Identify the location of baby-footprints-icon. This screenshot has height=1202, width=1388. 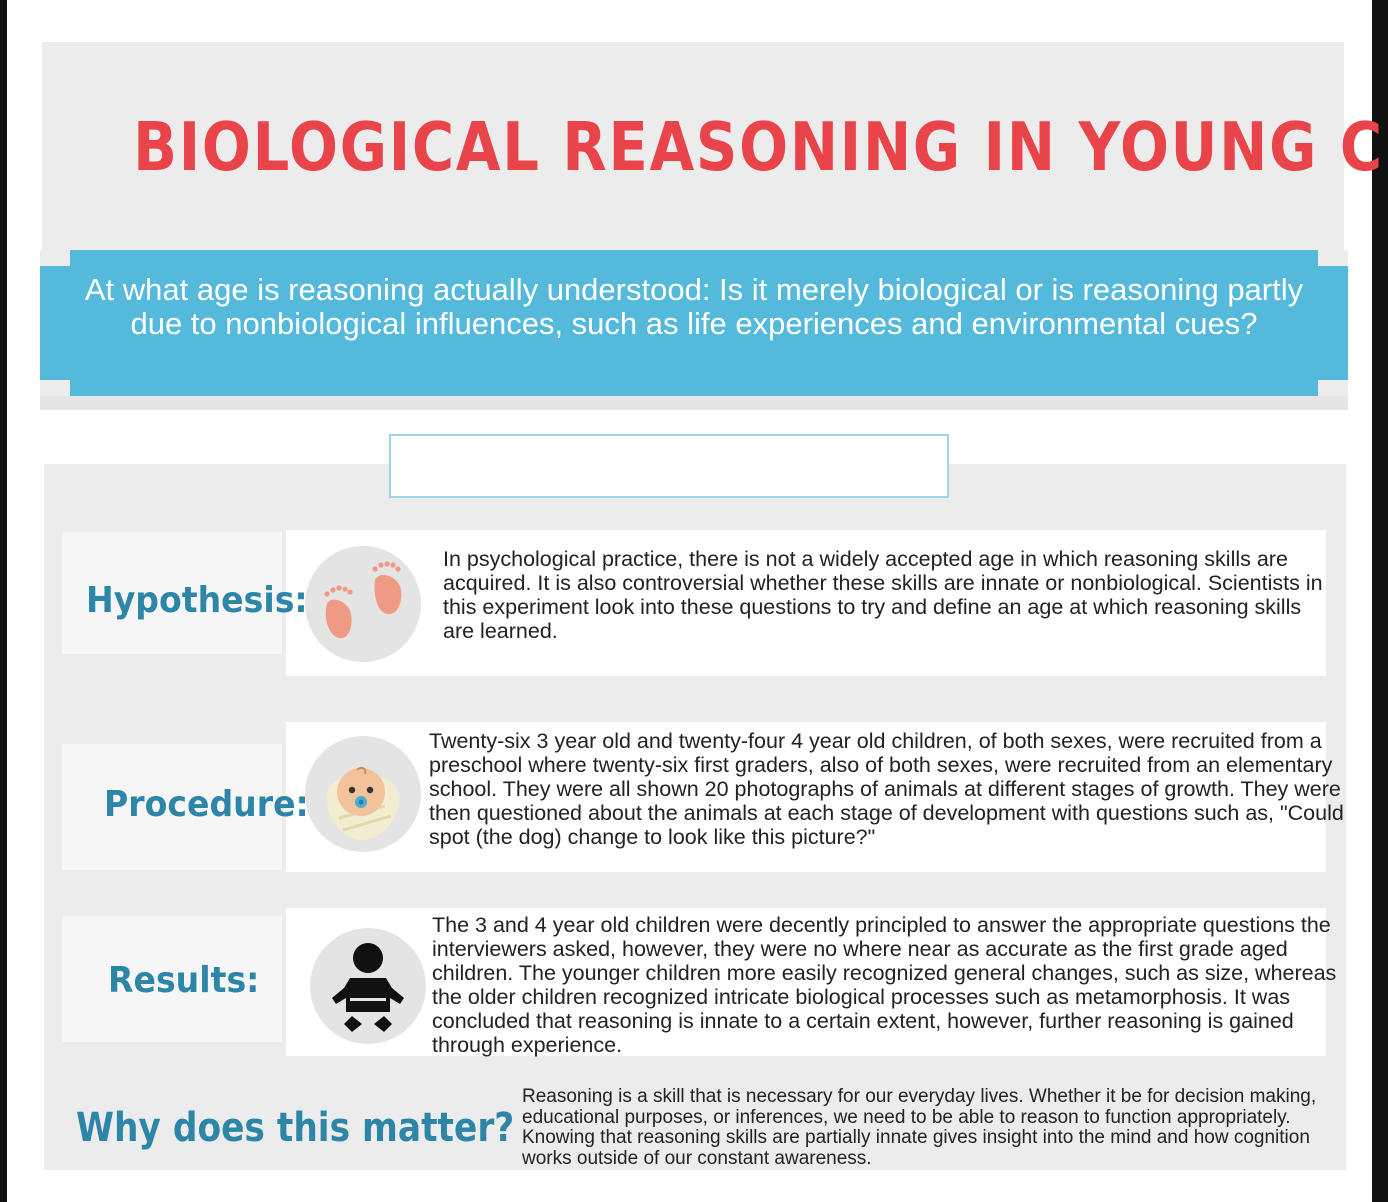
(363, 604).